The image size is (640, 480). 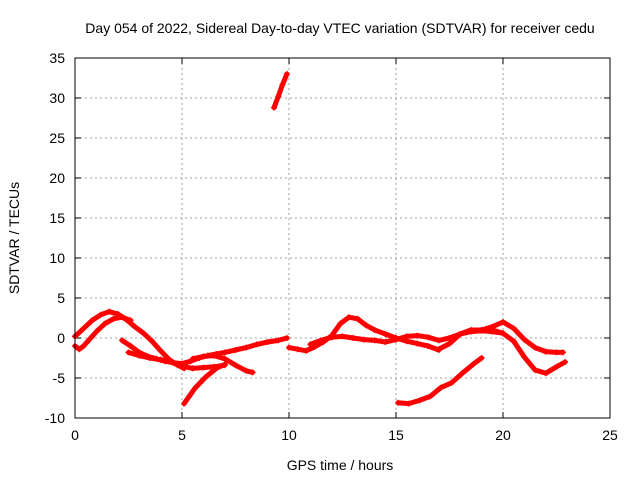 What do you see at coordinates (61, 298) in the screenshot?
I see `y-tick-label: 5` at bounding box center [61, 298].